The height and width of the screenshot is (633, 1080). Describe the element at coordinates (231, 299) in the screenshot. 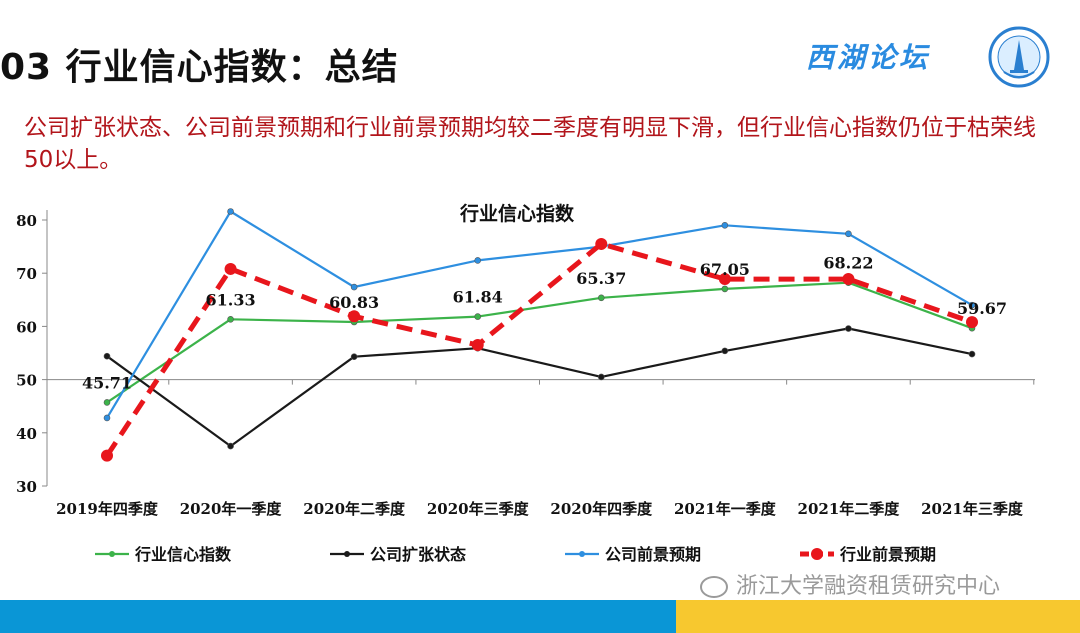

I see `data-label: 61.33` at that location.